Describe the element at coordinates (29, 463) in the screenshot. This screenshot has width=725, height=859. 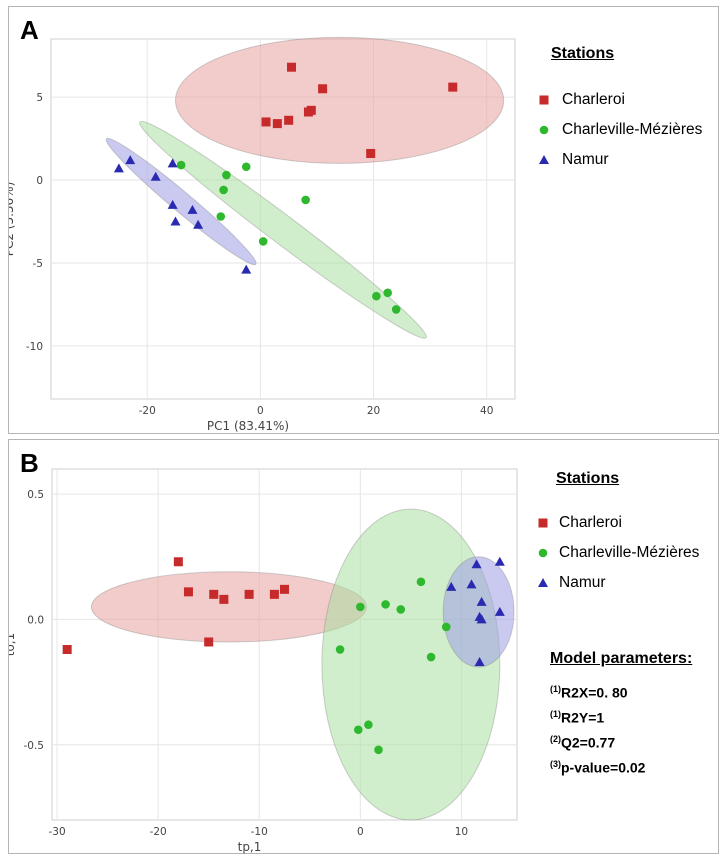
I see `panel-letter-b: B` at that location.